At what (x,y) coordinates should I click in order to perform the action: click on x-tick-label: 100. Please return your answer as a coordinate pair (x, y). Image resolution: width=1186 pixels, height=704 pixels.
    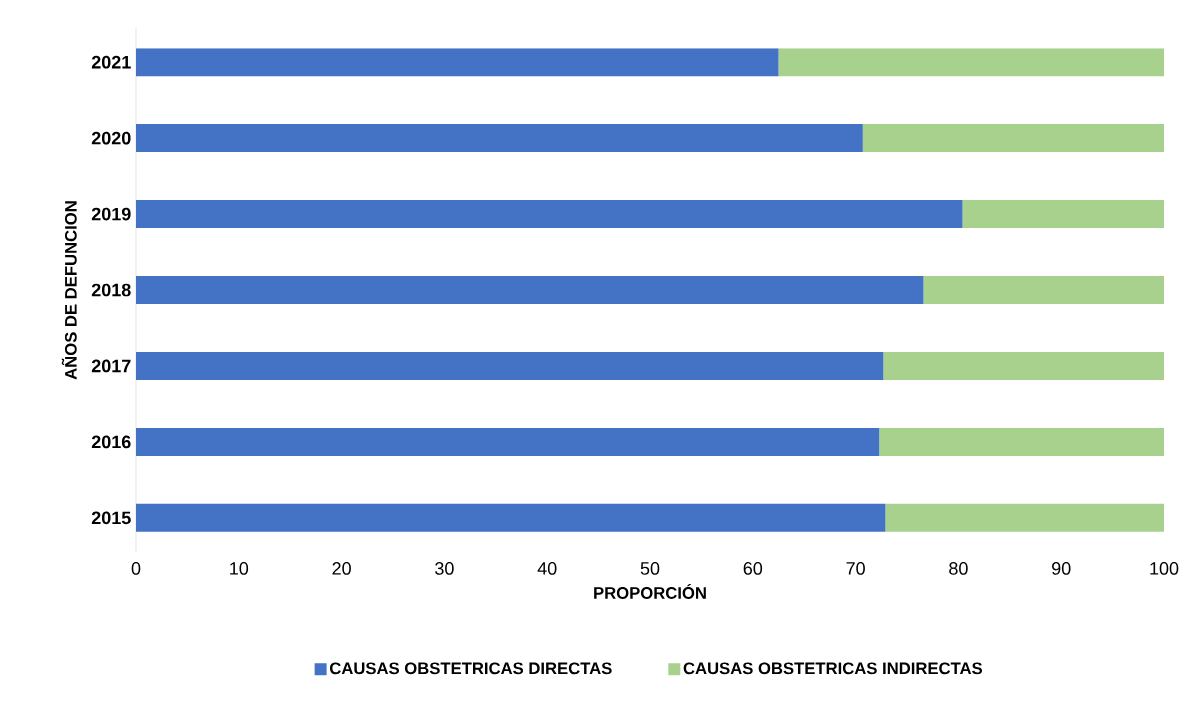
    Looking at the image, I should click on (1164, 568).